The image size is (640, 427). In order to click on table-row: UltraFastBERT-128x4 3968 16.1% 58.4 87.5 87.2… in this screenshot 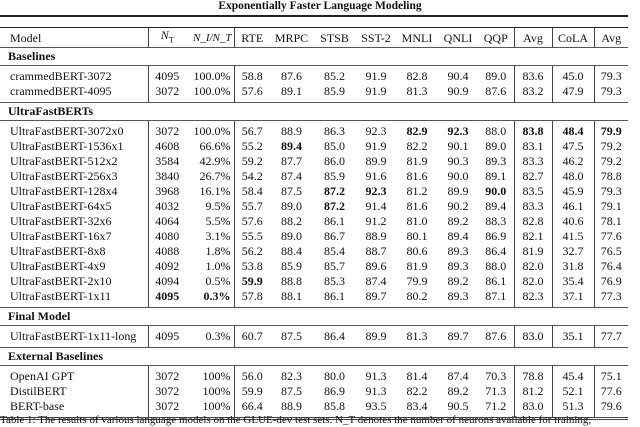, I will do `click(314, 191)`.